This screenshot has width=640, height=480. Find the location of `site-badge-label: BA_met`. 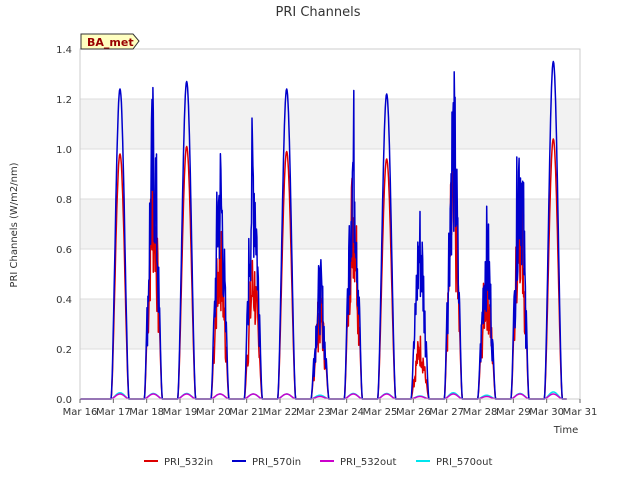

site-badge-label: BA_met is located at coordinates (110, 42).